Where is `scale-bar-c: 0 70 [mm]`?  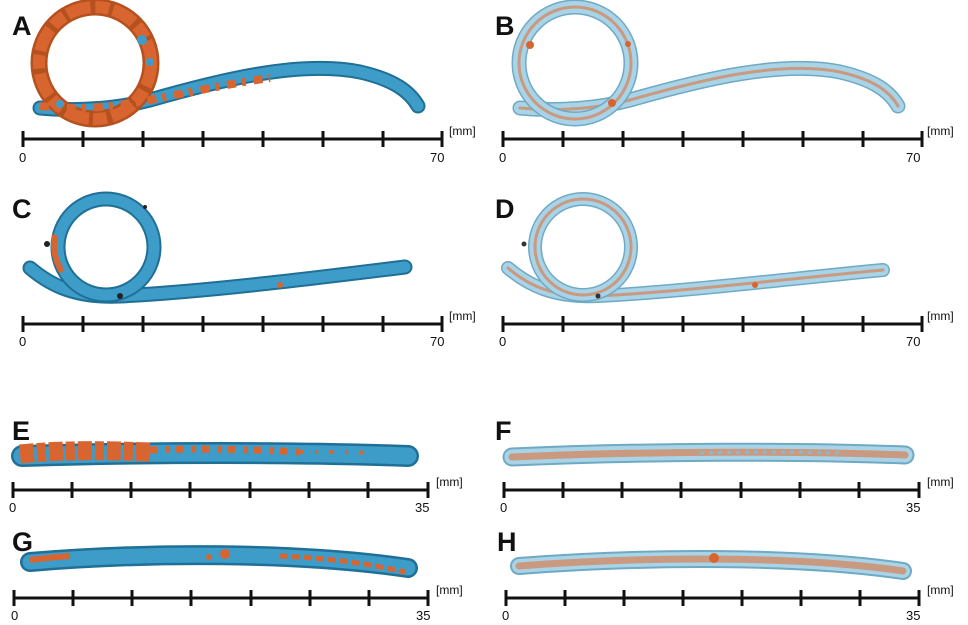 scale-bar-c: 0 70 [mm] is located at coordinates (247, 329).